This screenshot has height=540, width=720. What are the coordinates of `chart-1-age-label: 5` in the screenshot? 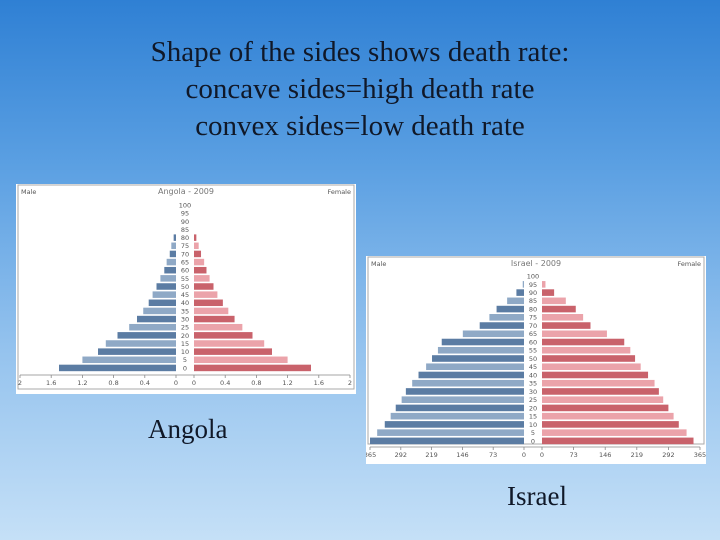 It's located at (533, 433).